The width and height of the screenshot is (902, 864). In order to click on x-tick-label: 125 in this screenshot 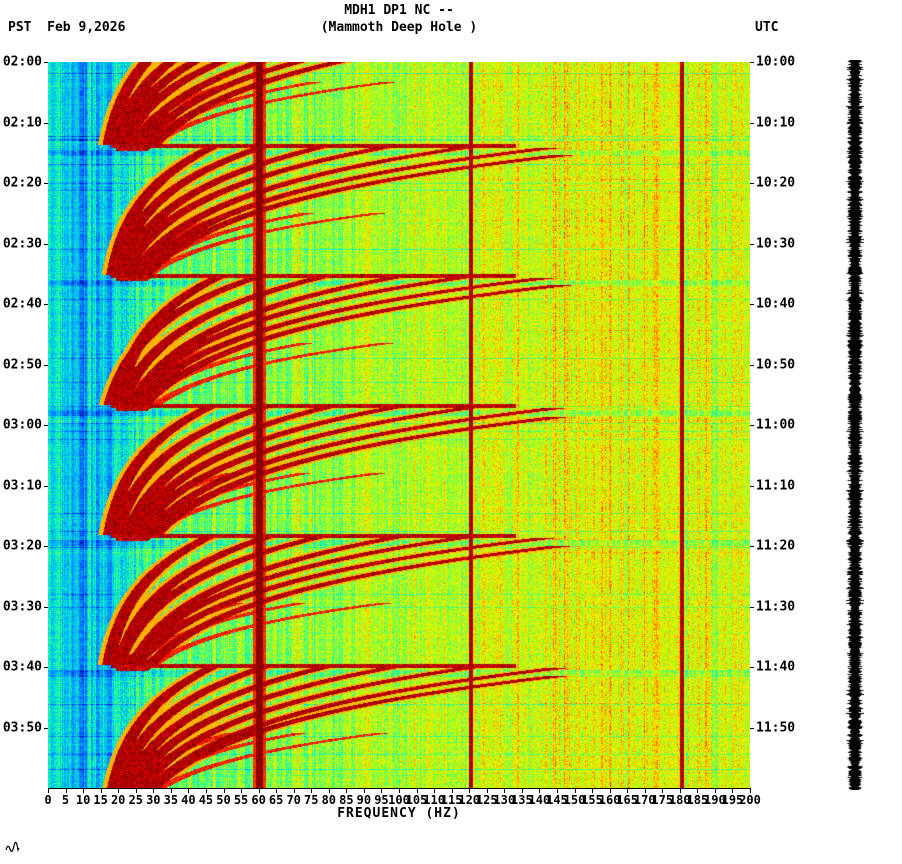, I will do `click(486, 800)`.